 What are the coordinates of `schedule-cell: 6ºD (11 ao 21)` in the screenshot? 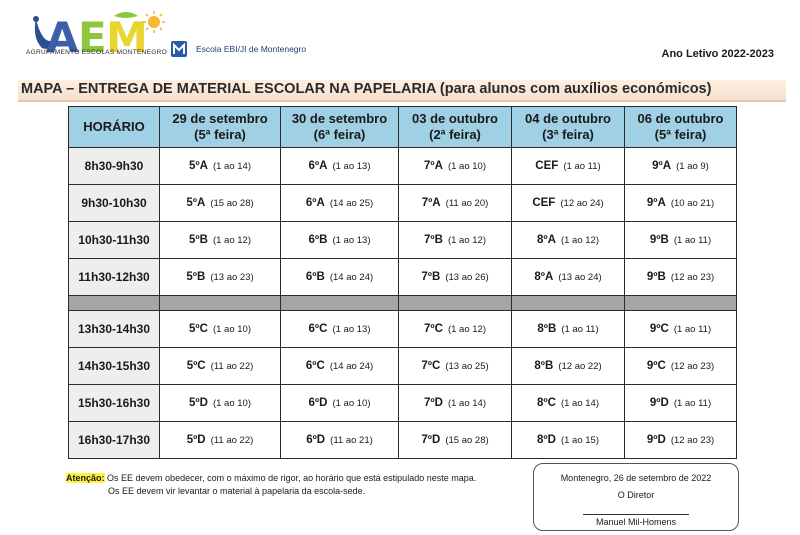 It's located at (339, 440).